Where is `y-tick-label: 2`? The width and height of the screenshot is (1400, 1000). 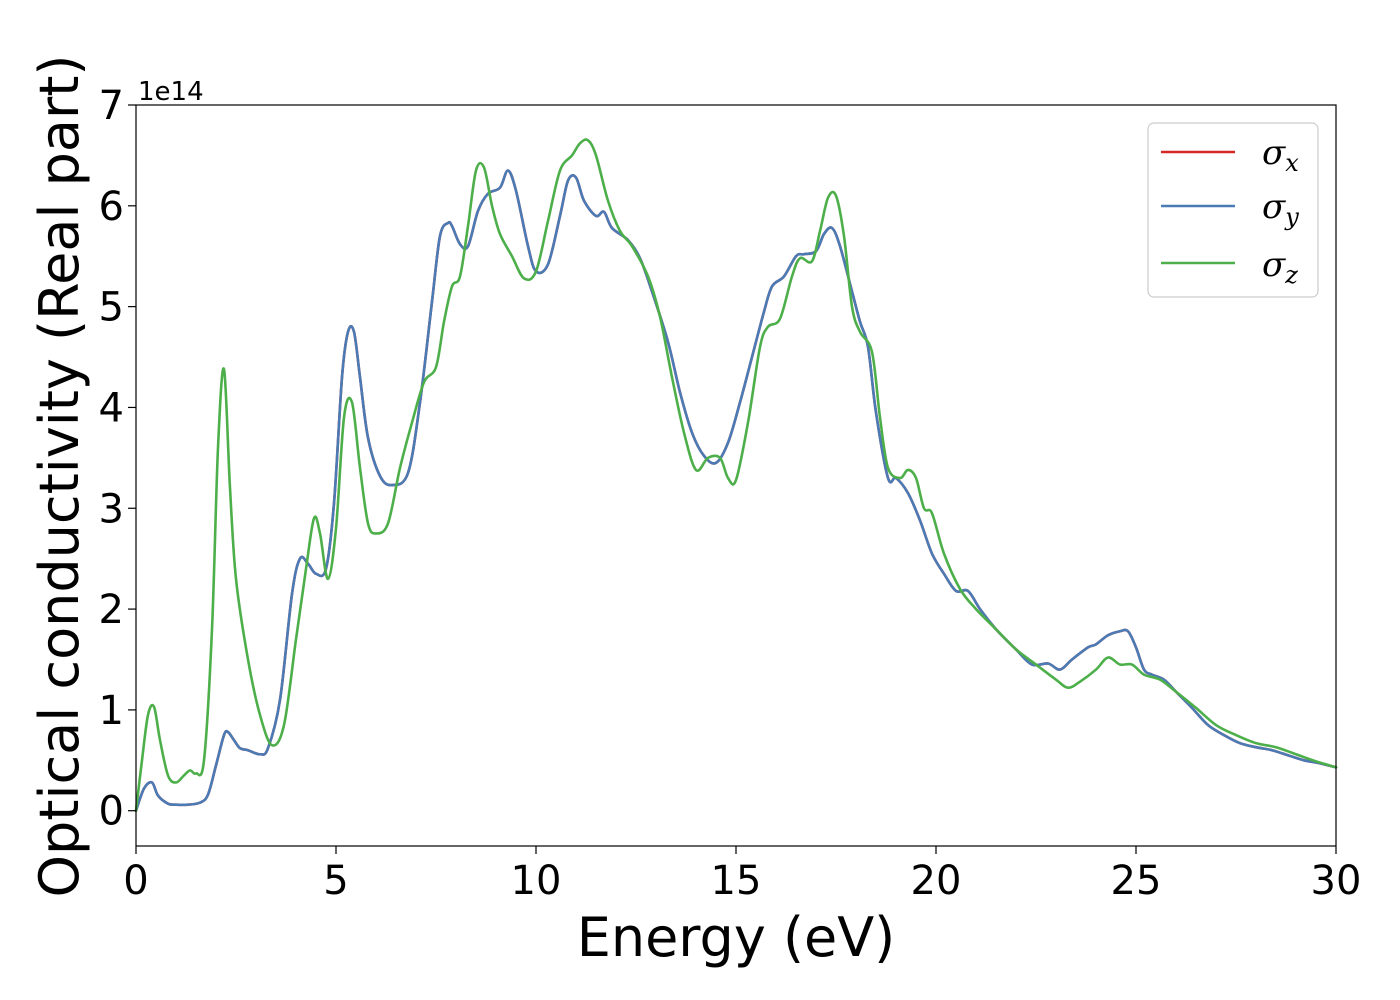
y-tick-label: 2 is located at coordinates (111, 610).